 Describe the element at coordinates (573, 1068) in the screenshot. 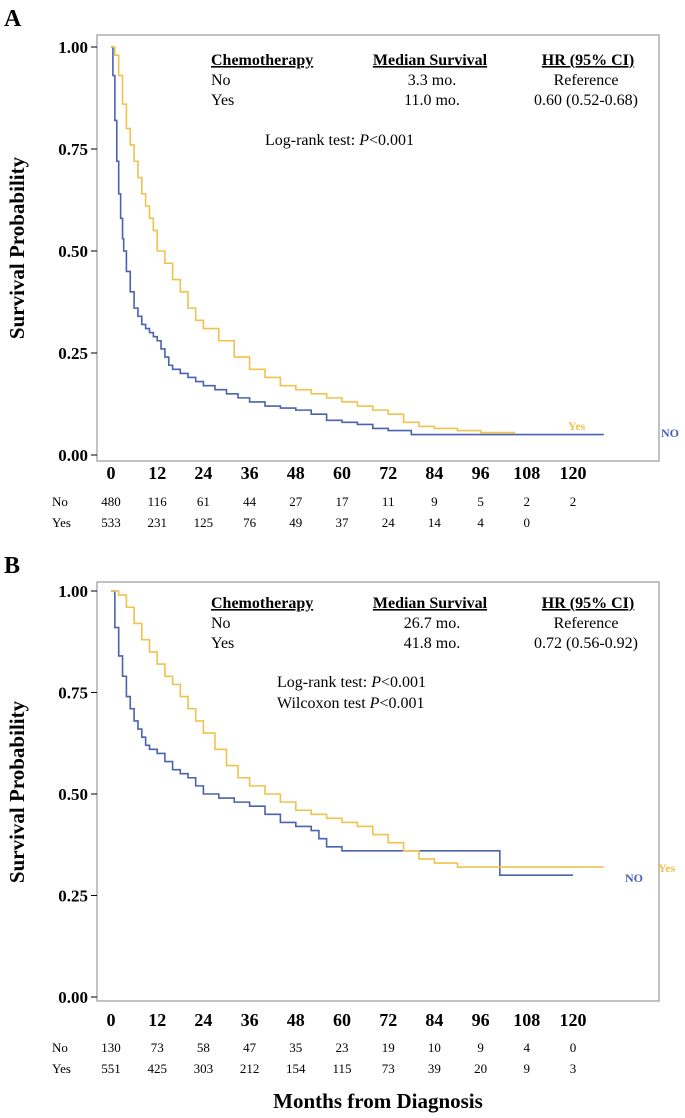

I see `panel-b-risk-yes-value: 3` at that location.